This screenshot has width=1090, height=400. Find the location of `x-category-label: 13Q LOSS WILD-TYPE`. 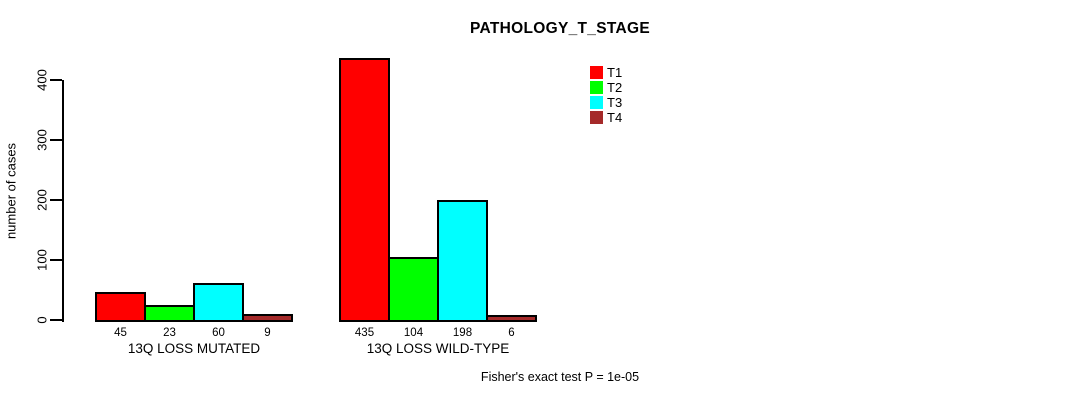

x-category-label: 13Q LOSS WILD-TYPE is located at coordinates (438, 348).